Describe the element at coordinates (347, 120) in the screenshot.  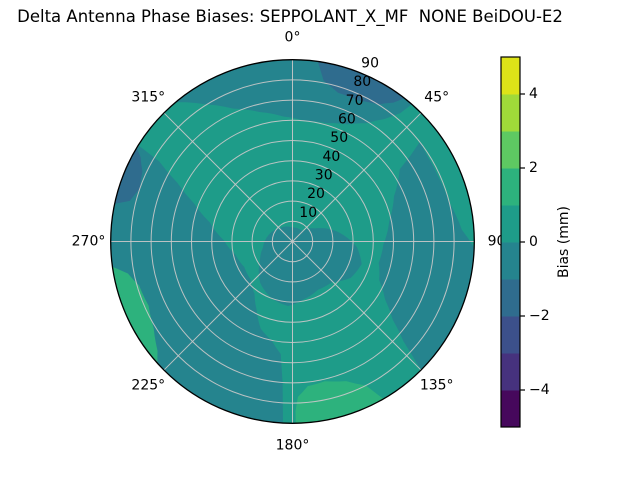
I see `radial-tick-label-60: 60` at that location.